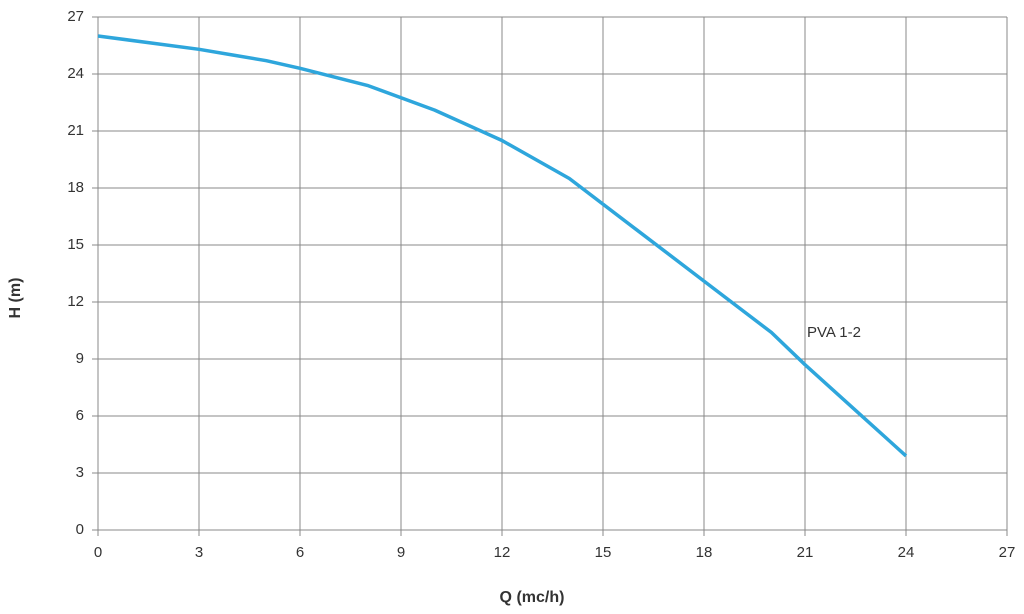  What do you see at coordinates (75, 130) in the screenshot?
I see `y-tick-label: 21` at bounding box center [75, 130].